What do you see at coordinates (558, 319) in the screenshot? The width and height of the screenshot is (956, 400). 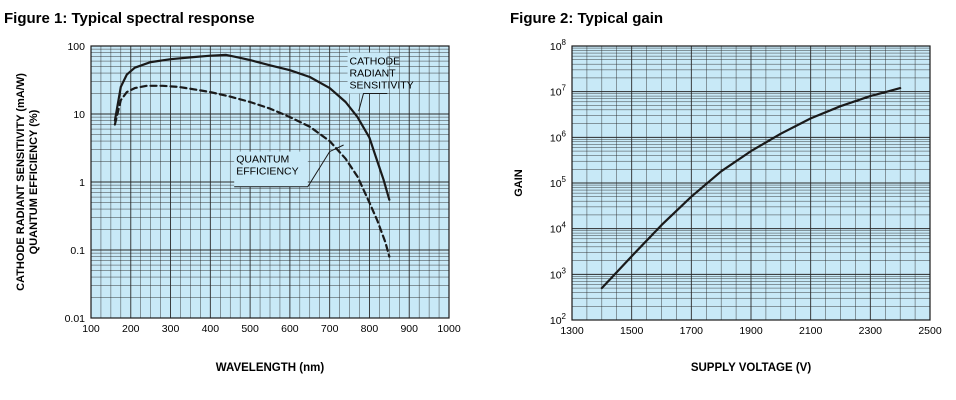 I see `chart2-y-tick-label: 10²` at bounding box center [558, 319].